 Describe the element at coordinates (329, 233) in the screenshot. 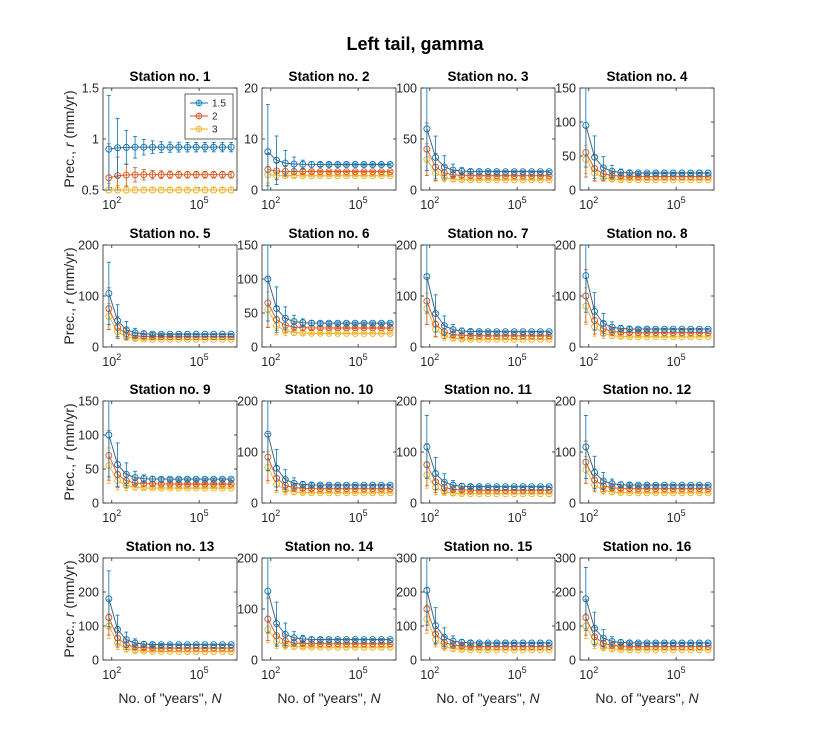

I see `panel-title: Station no. 6` at that location.